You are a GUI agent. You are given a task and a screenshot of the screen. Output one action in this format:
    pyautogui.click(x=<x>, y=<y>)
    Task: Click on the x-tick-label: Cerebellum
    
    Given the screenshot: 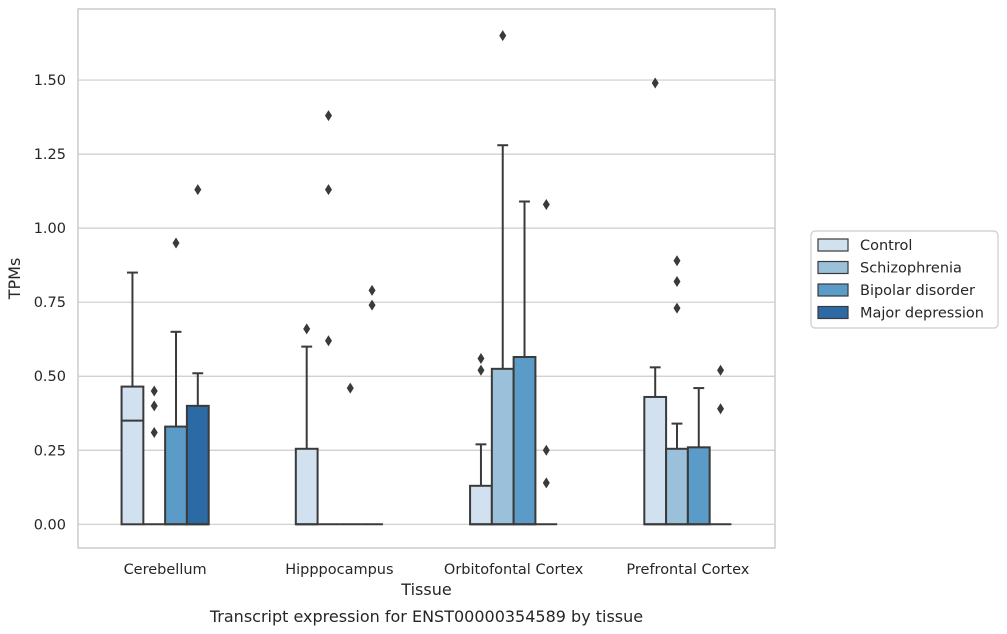 What is the action you would take?
    pyautogui.click(x=165, y=570)
    